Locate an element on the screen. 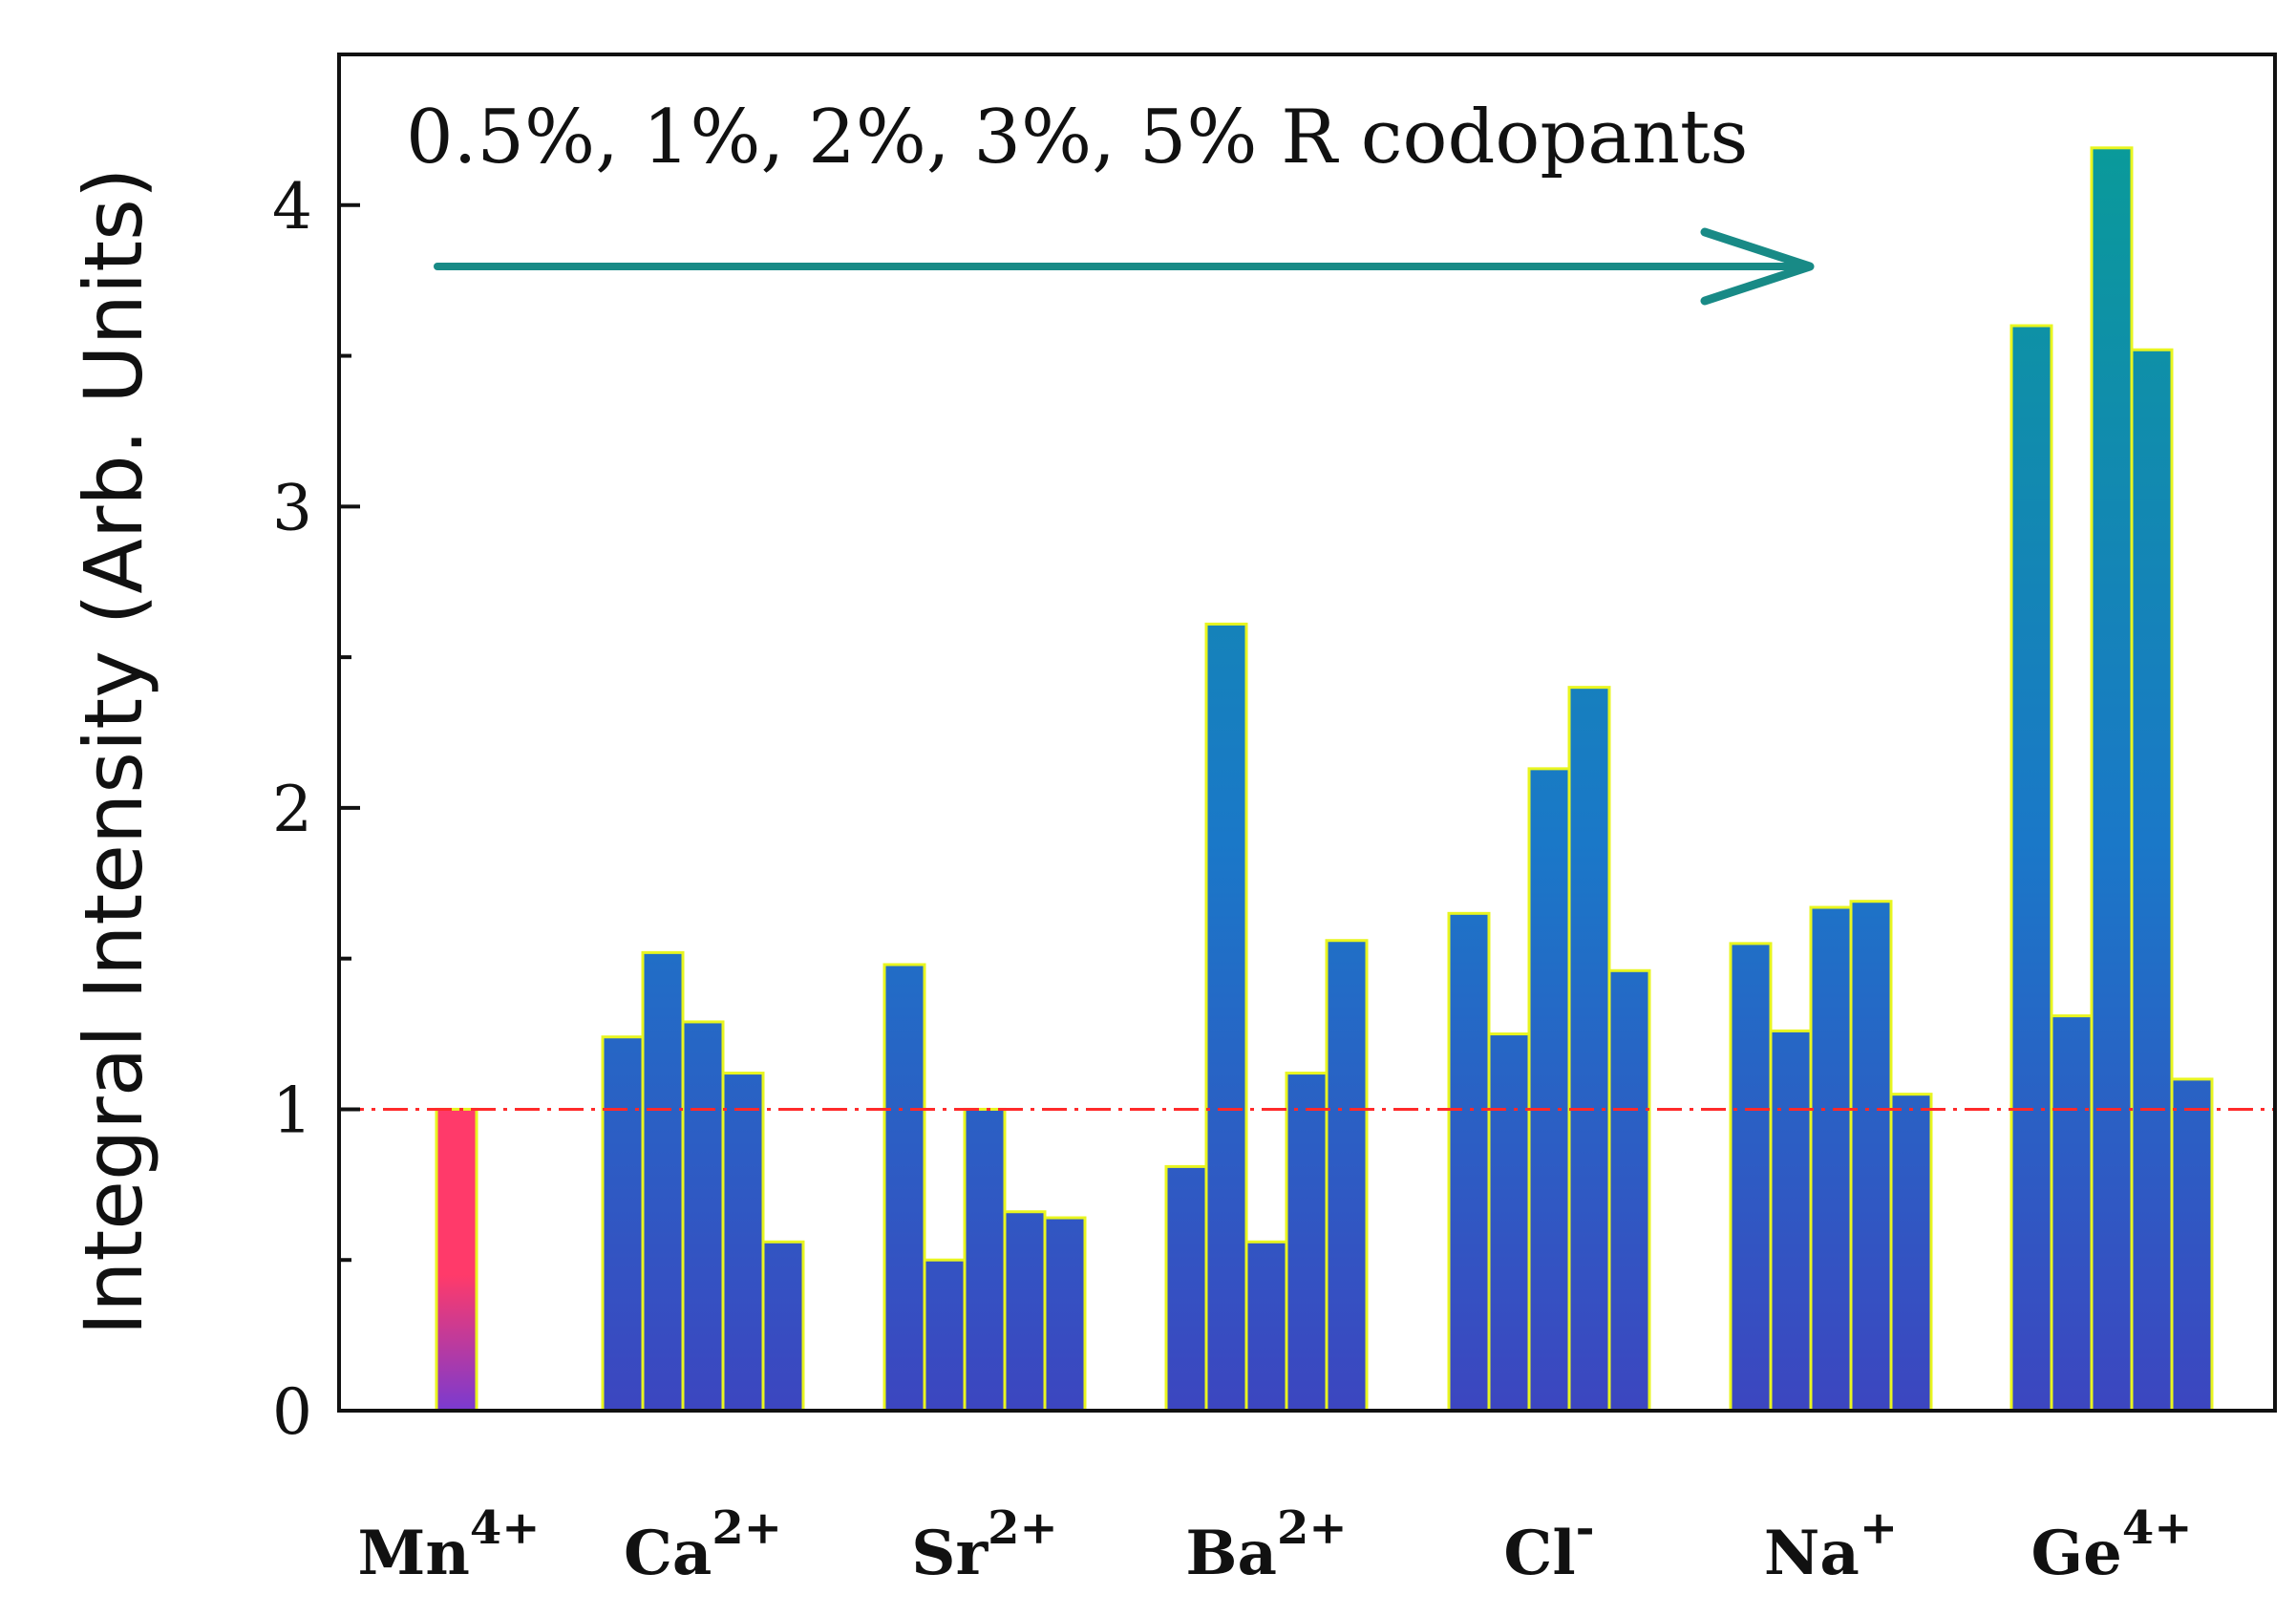 This screenshot has height=1616, width=2296. x-label-na: Na+ is located at coordinates (1831, 1545).